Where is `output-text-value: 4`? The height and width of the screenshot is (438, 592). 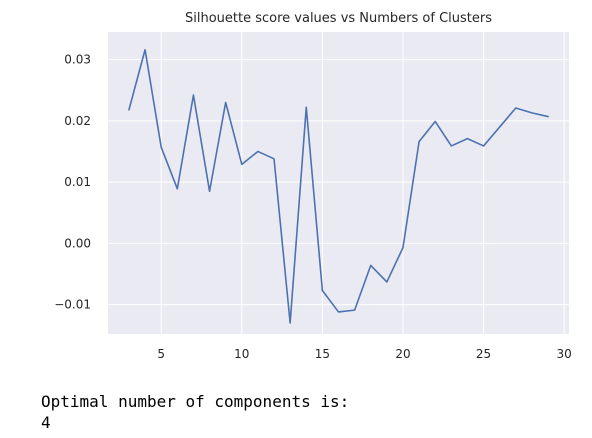 output-text-value: 4 is located at coordinates (46, 422).